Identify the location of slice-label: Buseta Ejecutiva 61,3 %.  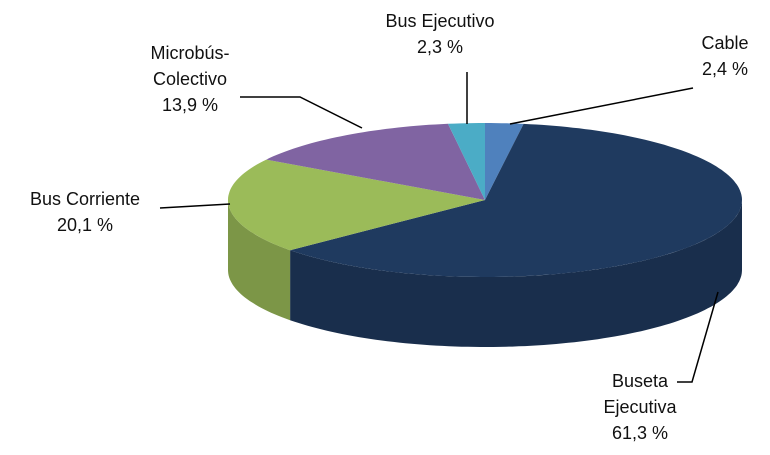
(640, 407).